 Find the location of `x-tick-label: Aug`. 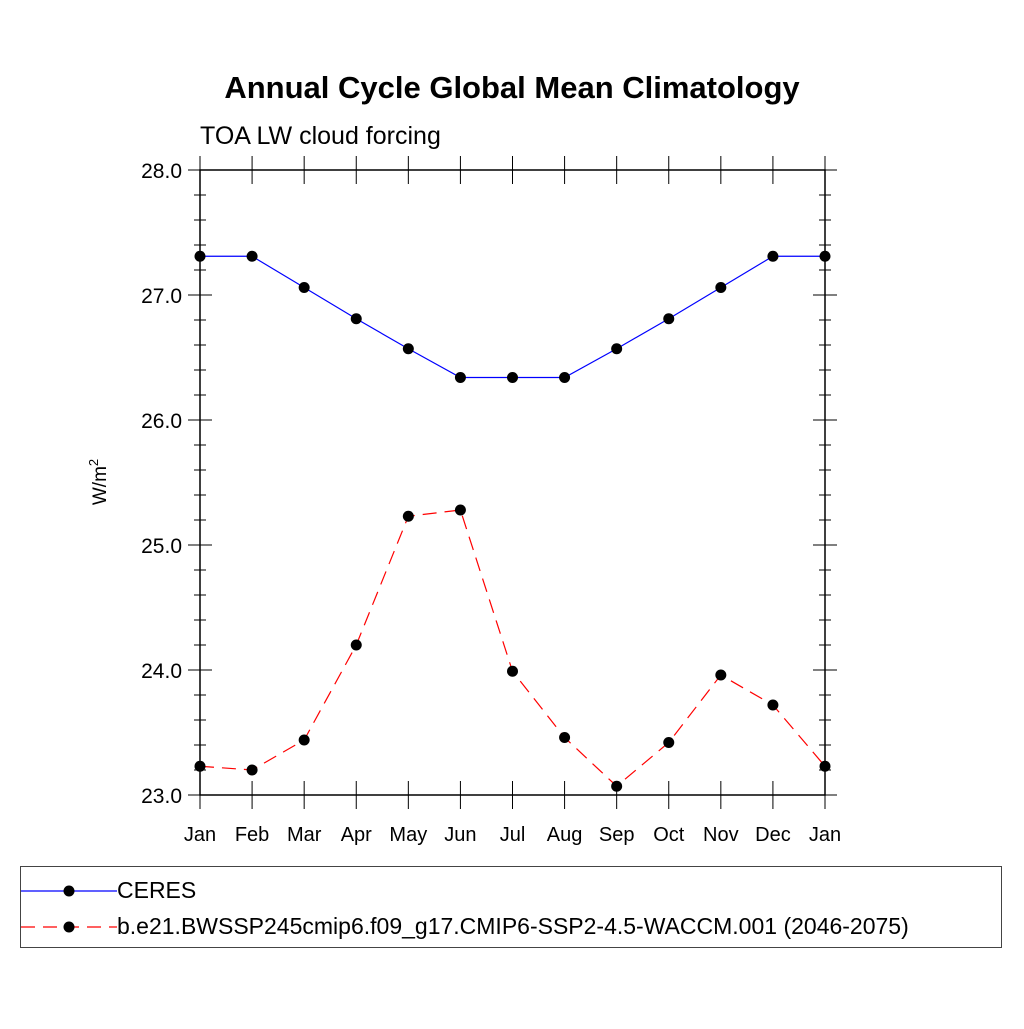

x-tick-label: Aug is located at coordinates (565, 835).